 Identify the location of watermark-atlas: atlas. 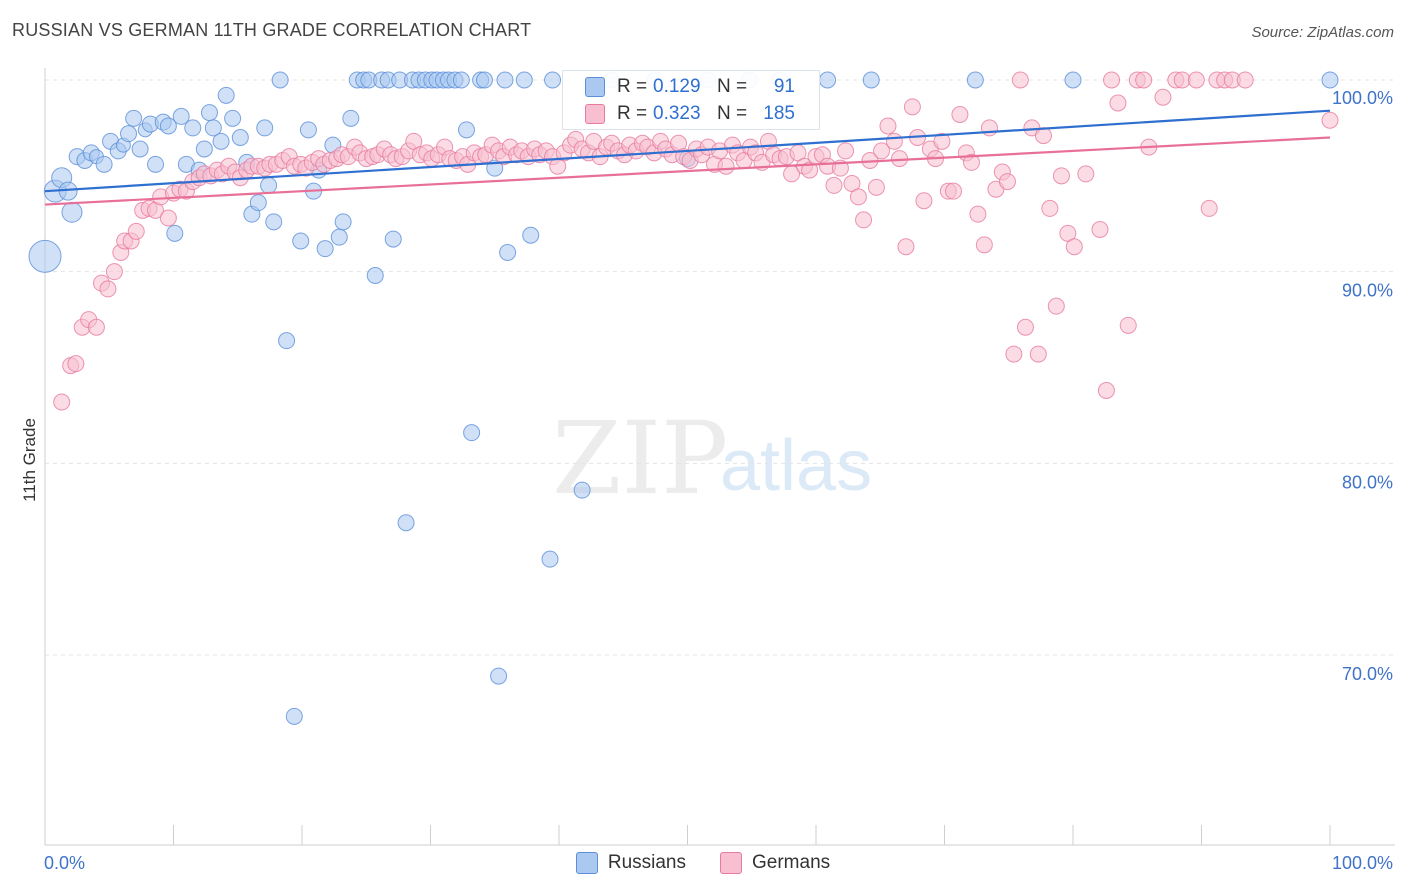
(796, 466).